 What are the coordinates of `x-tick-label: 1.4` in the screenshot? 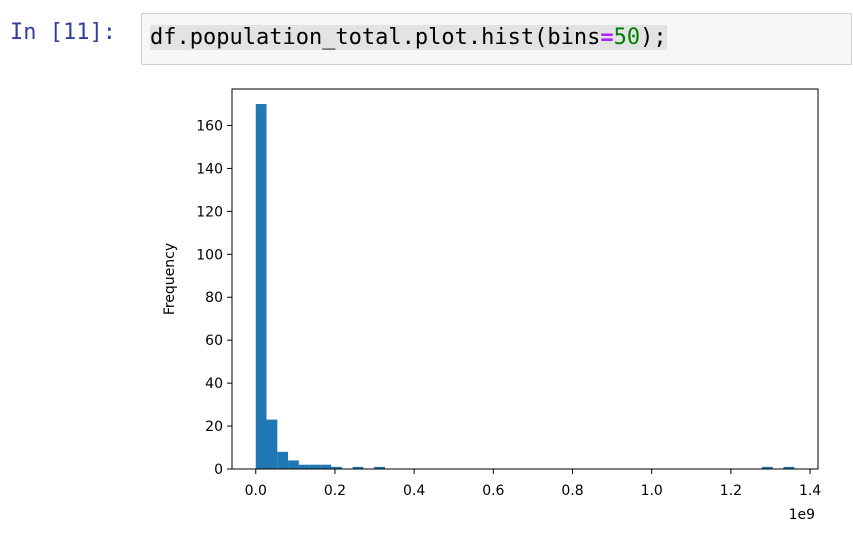 It's located at (810, 491).